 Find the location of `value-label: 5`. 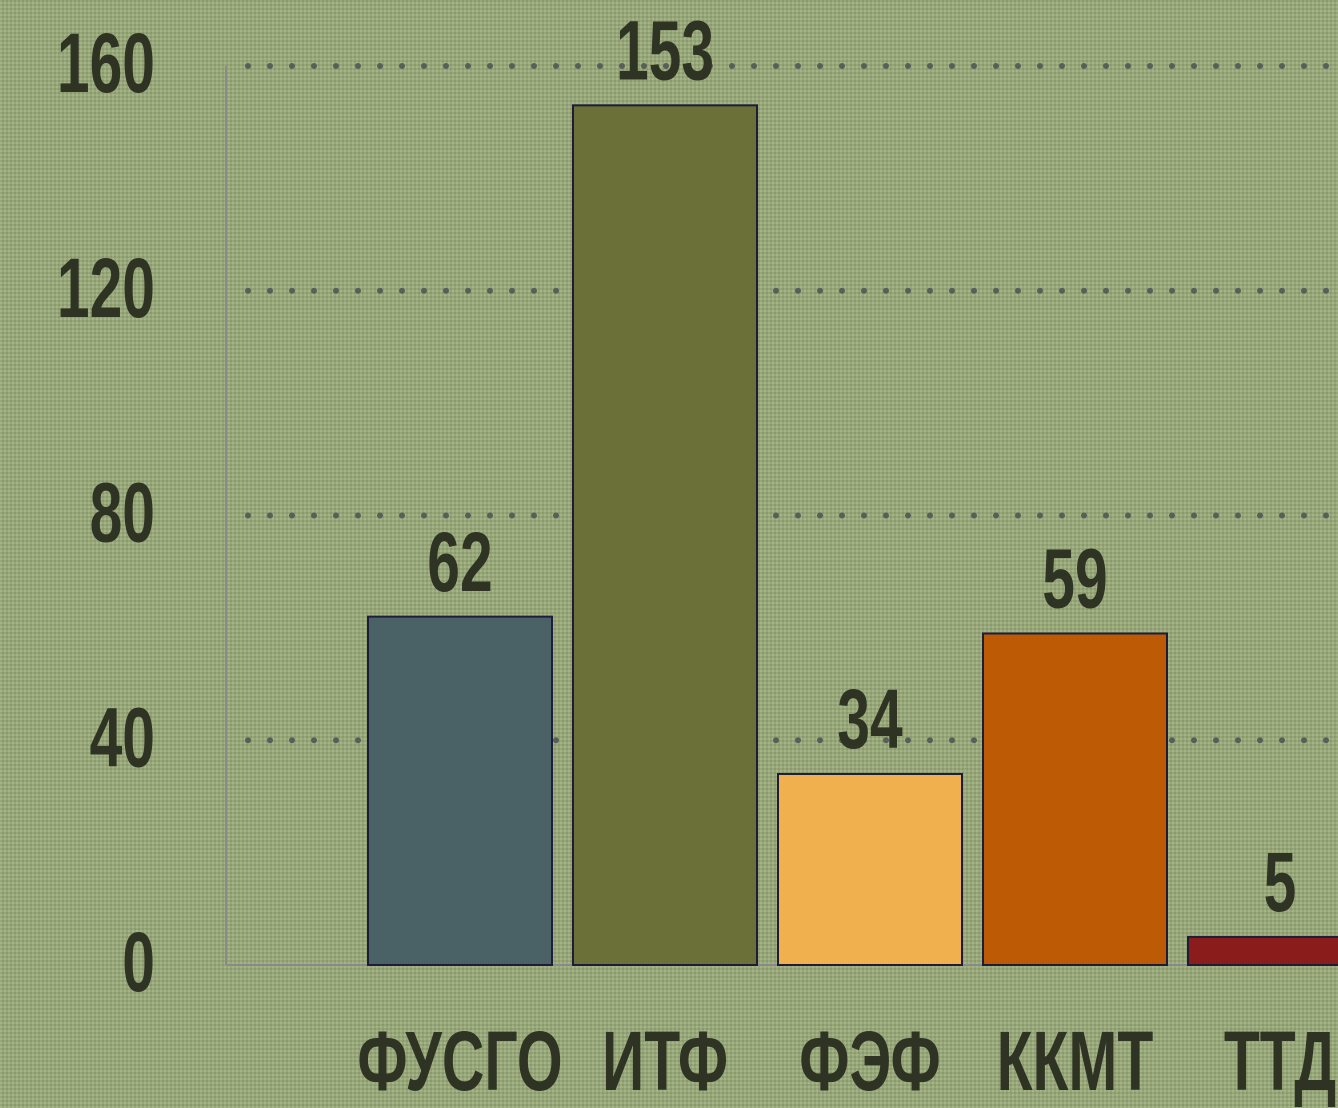

value-label: 5 is located at coordinates (1280, 883).